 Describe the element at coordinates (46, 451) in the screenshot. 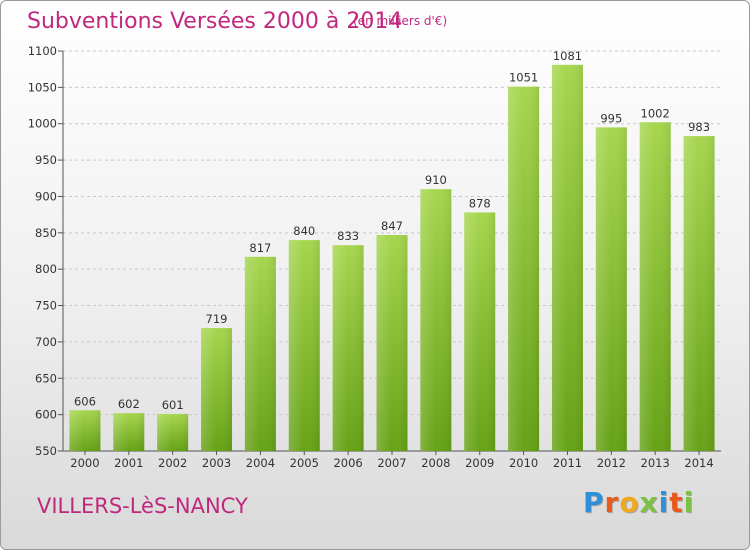

I see `y-tick-label: 550` at that location.